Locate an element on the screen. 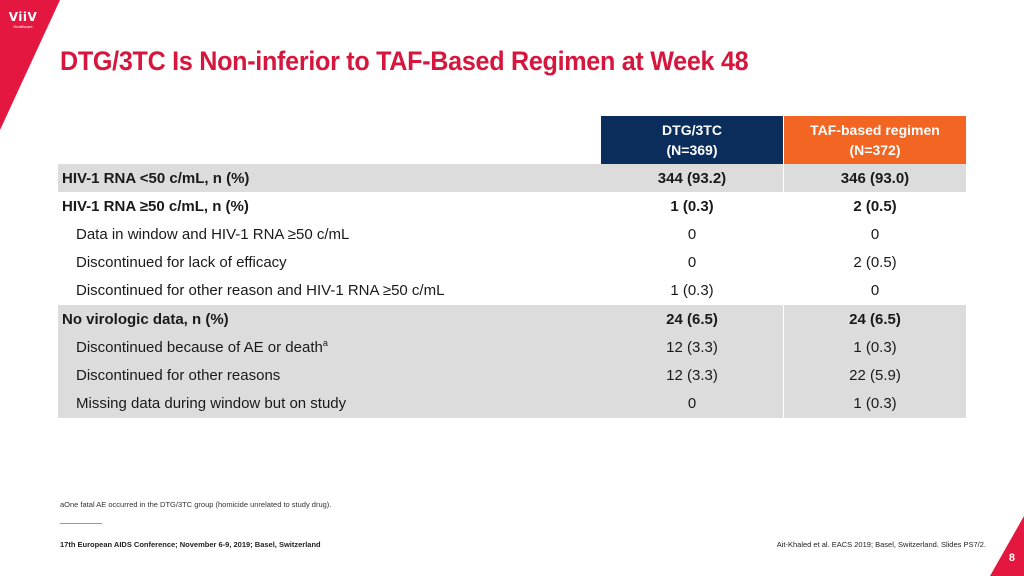 This screenshot has width=1024, height=576. row-label: Missing data during window but on study is located at coordinates (211, 404).